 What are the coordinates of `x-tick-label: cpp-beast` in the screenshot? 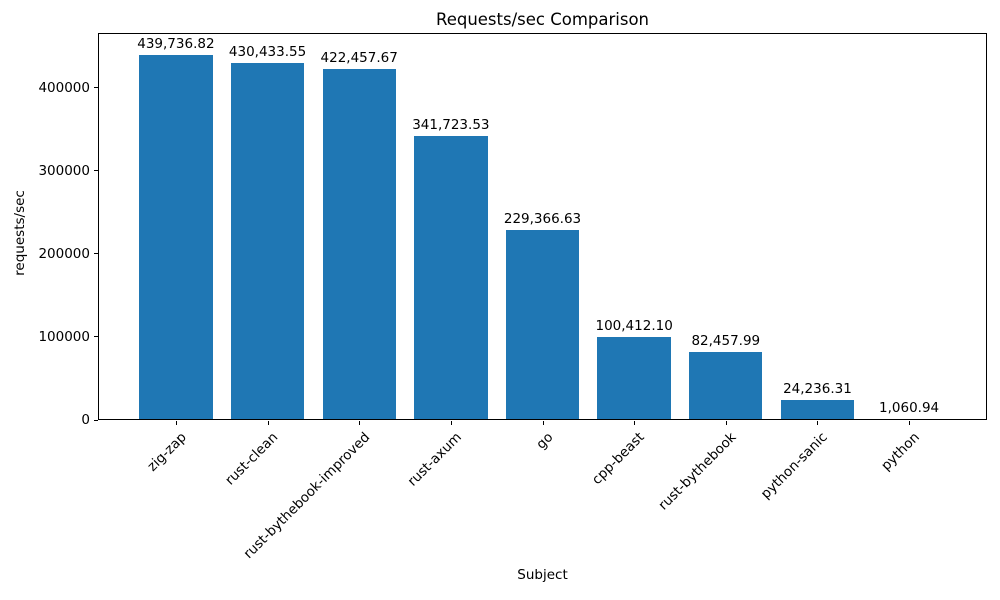 It's located at (618, 458).